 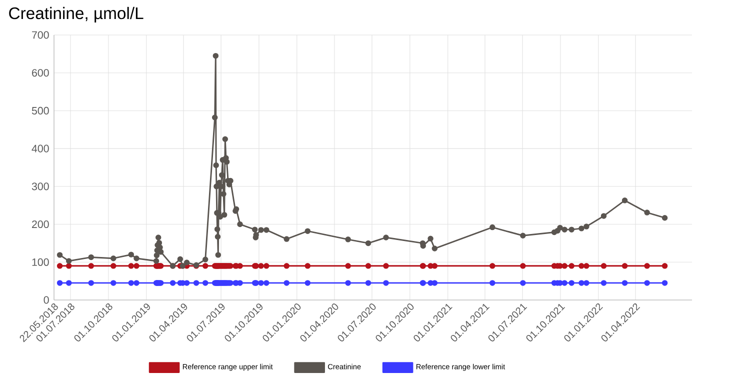 I want to click on y-tick-label: 500, so click(x=40, y=110).